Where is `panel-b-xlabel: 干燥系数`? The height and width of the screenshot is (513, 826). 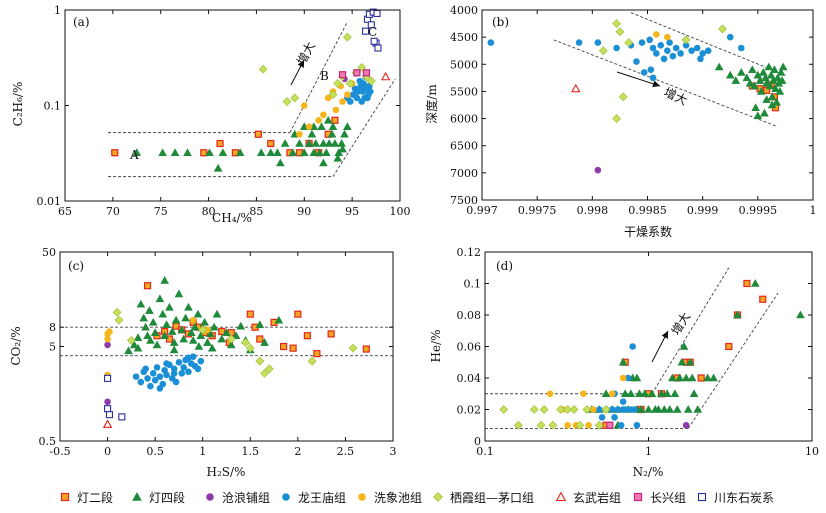 panel-b-xlabel: 干燥系数 is located at coordinates (648, 231).